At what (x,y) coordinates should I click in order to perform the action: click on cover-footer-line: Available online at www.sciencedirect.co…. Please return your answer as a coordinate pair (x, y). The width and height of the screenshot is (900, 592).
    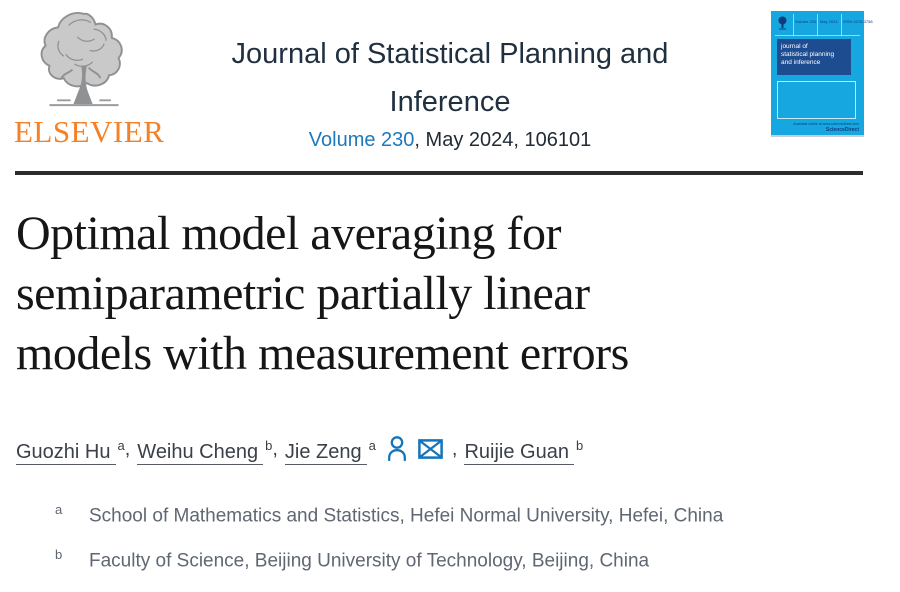
    Looking at the image, I should click on (826, 124).